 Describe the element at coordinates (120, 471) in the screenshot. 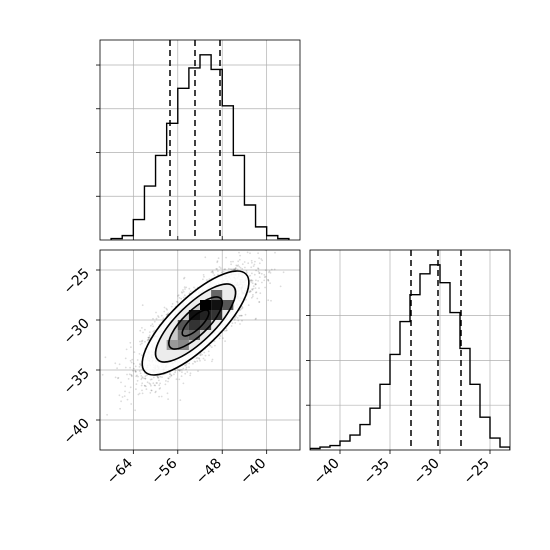

I see `x-tick-label: −64` at that location.